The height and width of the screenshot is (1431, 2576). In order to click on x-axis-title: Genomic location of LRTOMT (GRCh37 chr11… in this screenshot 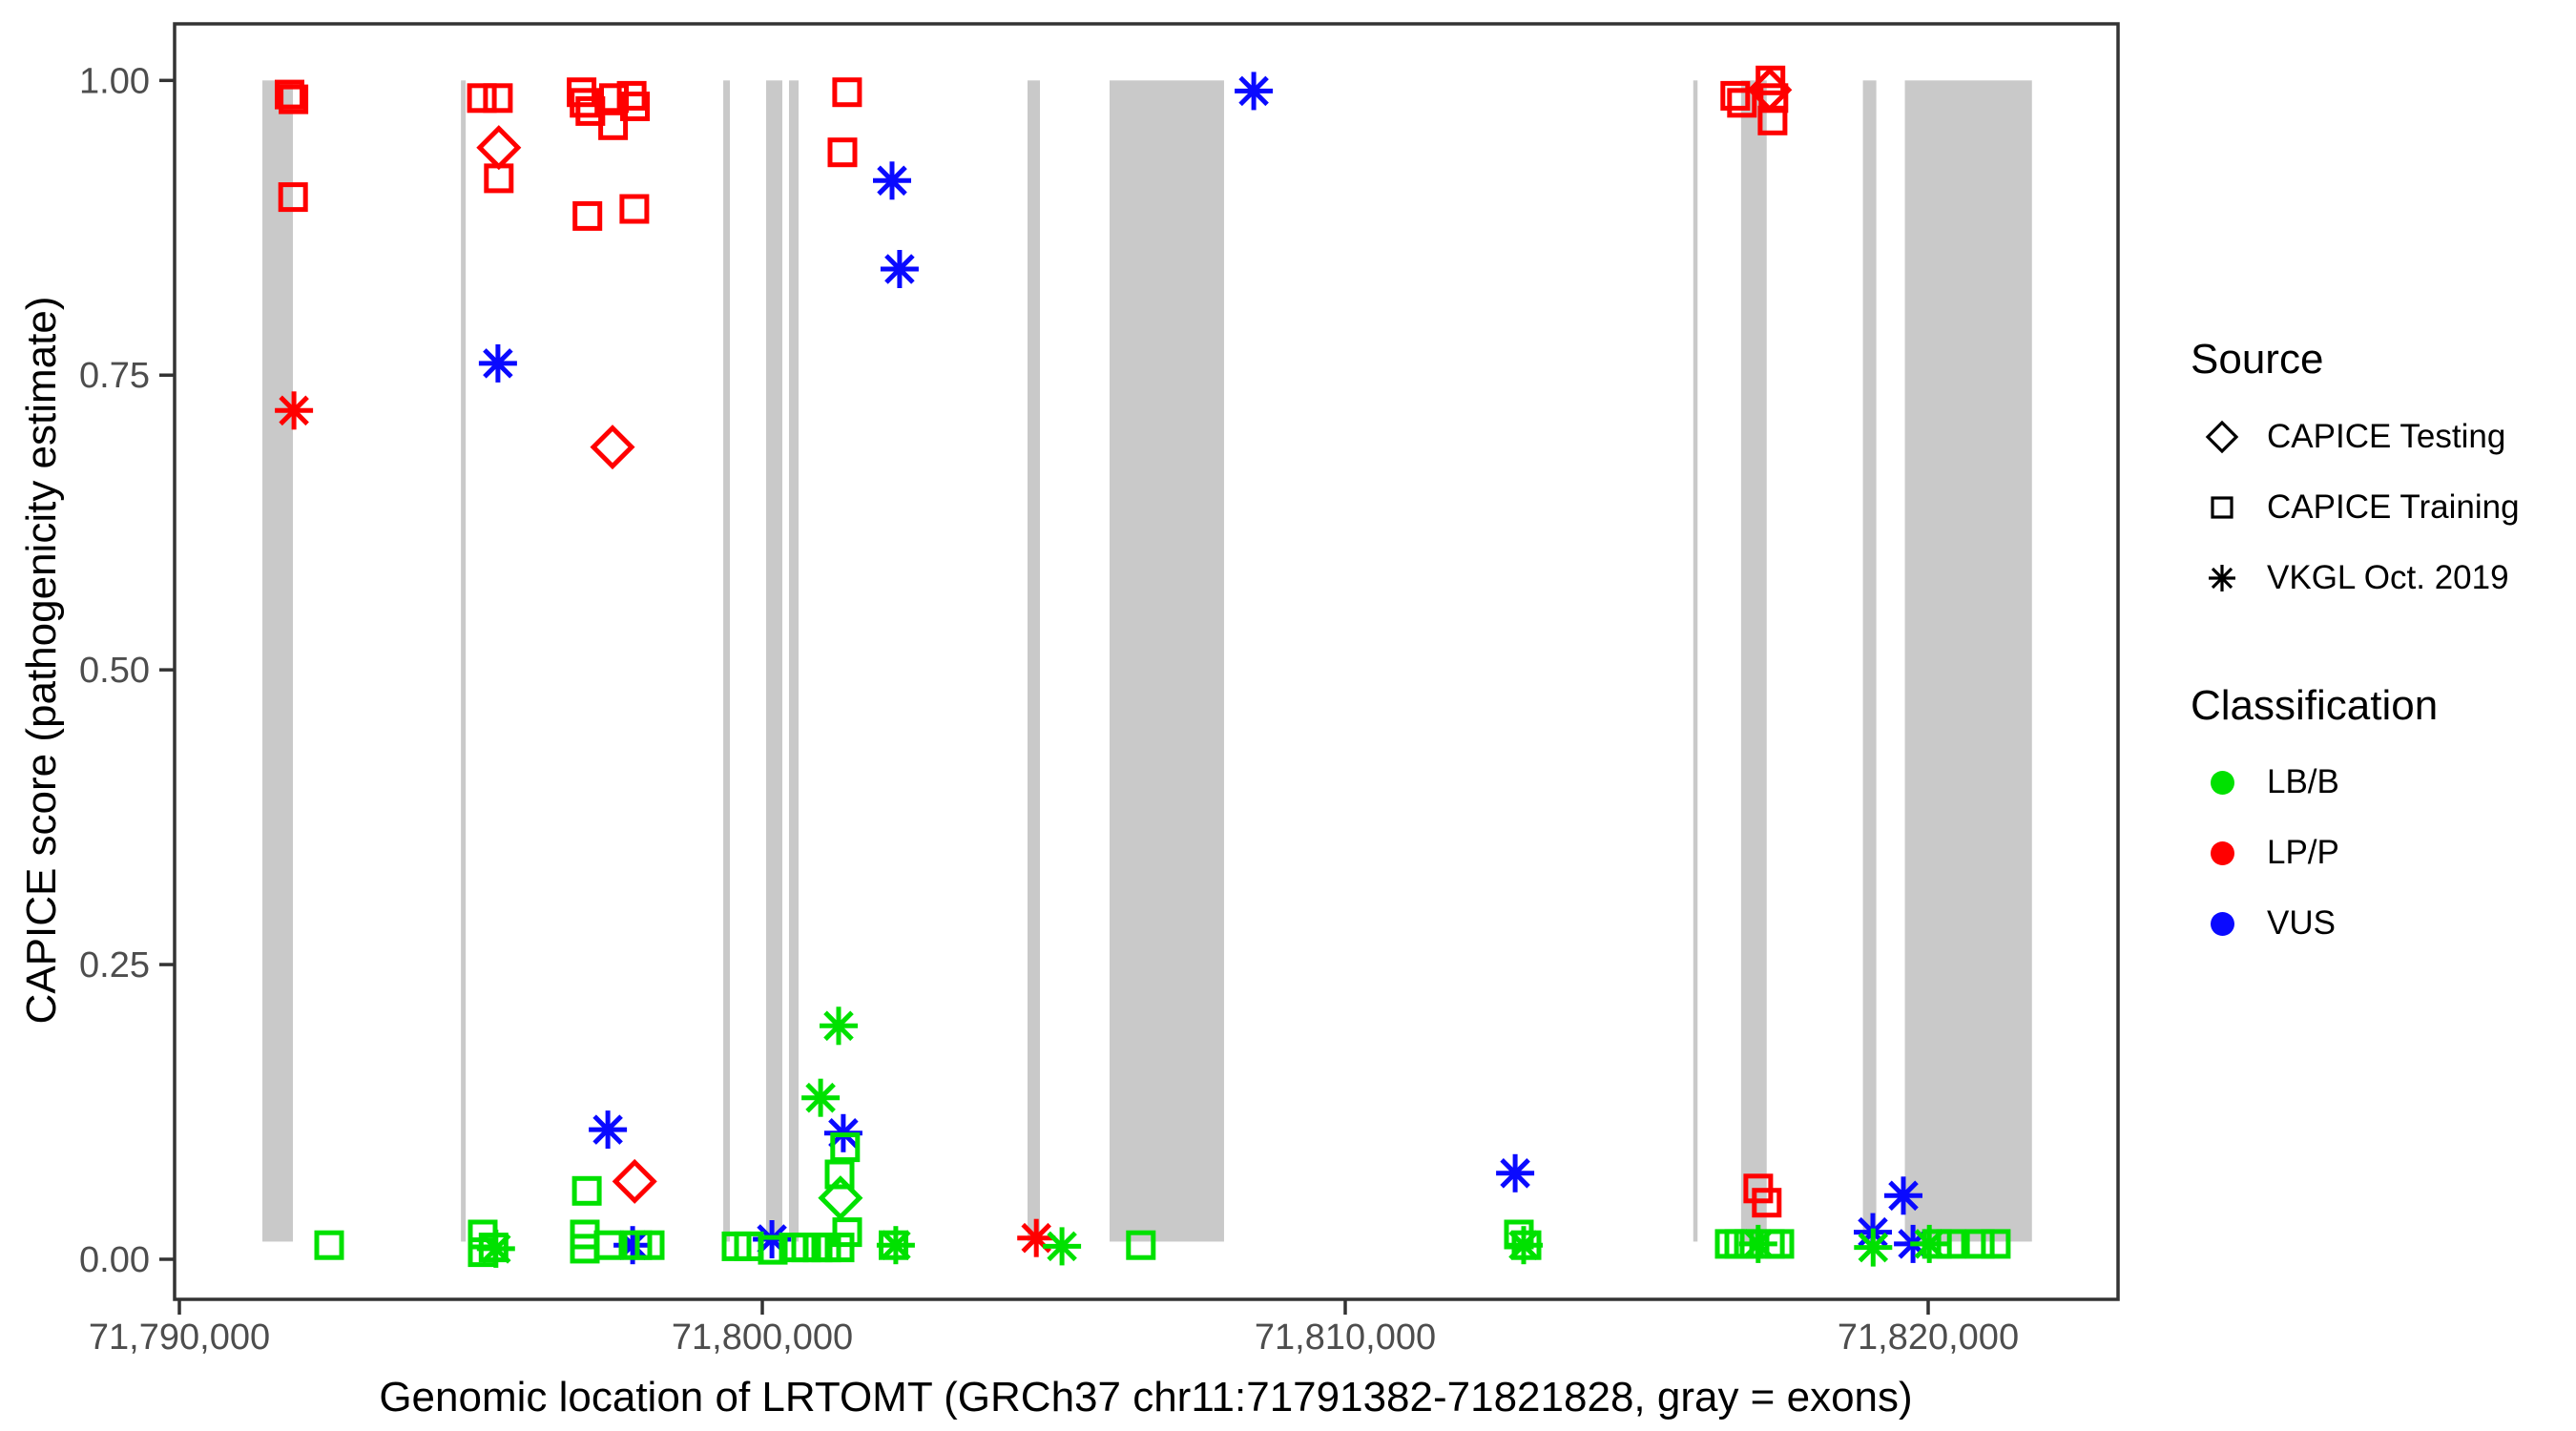, I will do `click(1146, 1397)`.